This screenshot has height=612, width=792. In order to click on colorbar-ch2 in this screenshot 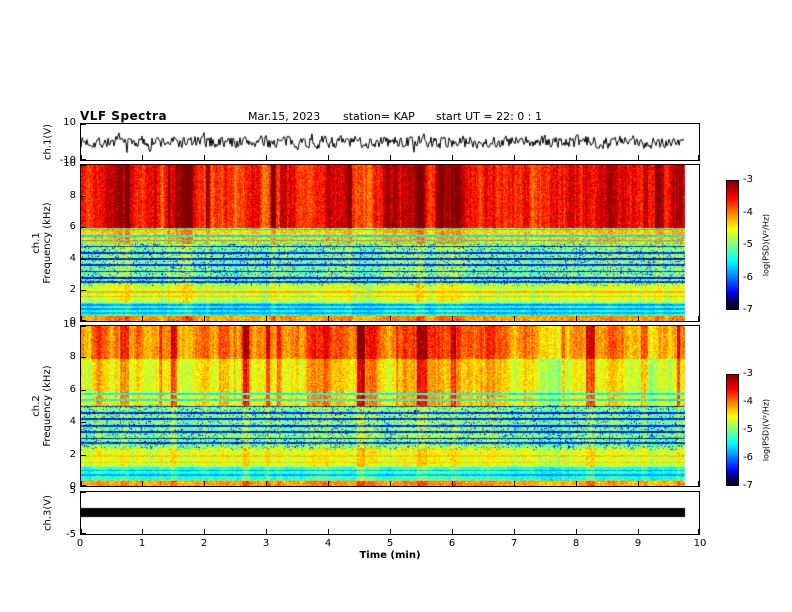, I will do `click(732, 430)`.